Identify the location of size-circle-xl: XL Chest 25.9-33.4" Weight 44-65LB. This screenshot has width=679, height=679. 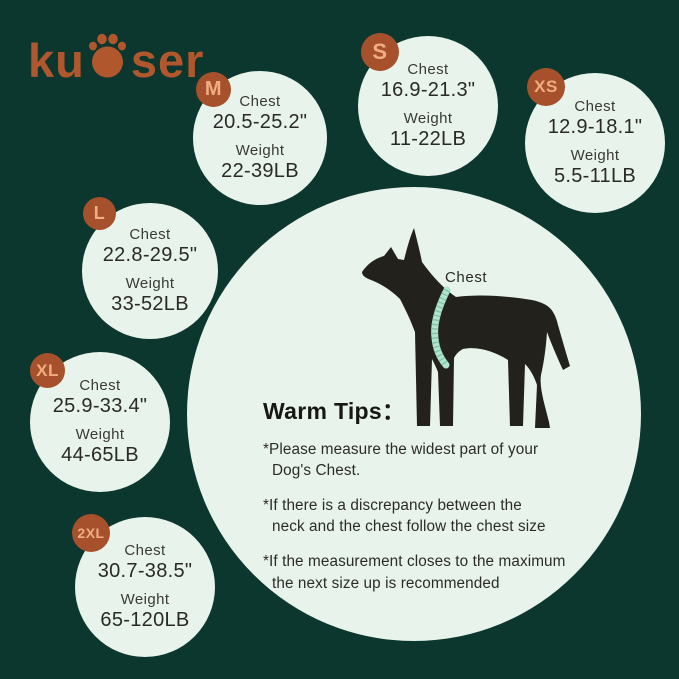
(100, 422).